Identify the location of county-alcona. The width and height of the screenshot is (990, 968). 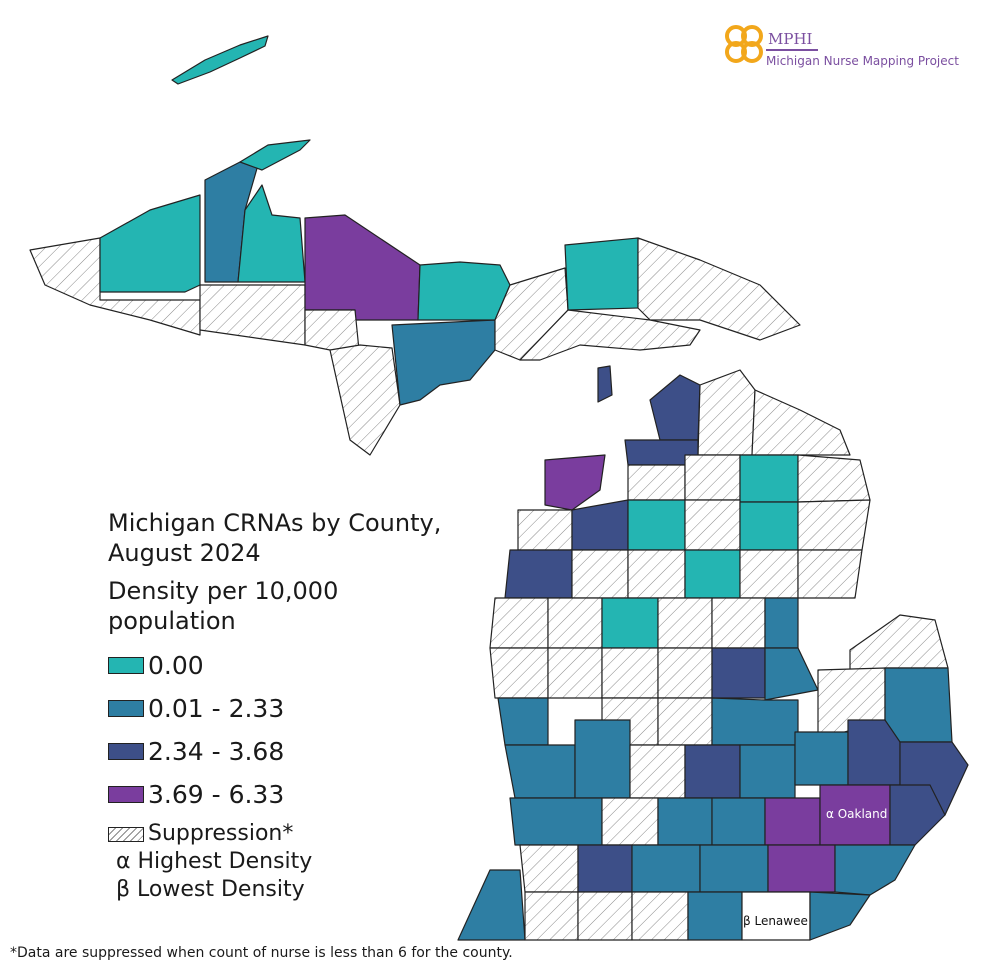
(834, 525).